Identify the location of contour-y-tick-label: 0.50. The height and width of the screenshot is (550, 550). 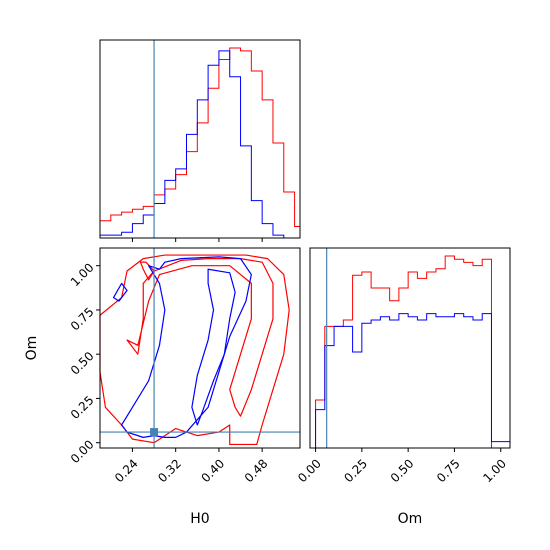
(82, 363).